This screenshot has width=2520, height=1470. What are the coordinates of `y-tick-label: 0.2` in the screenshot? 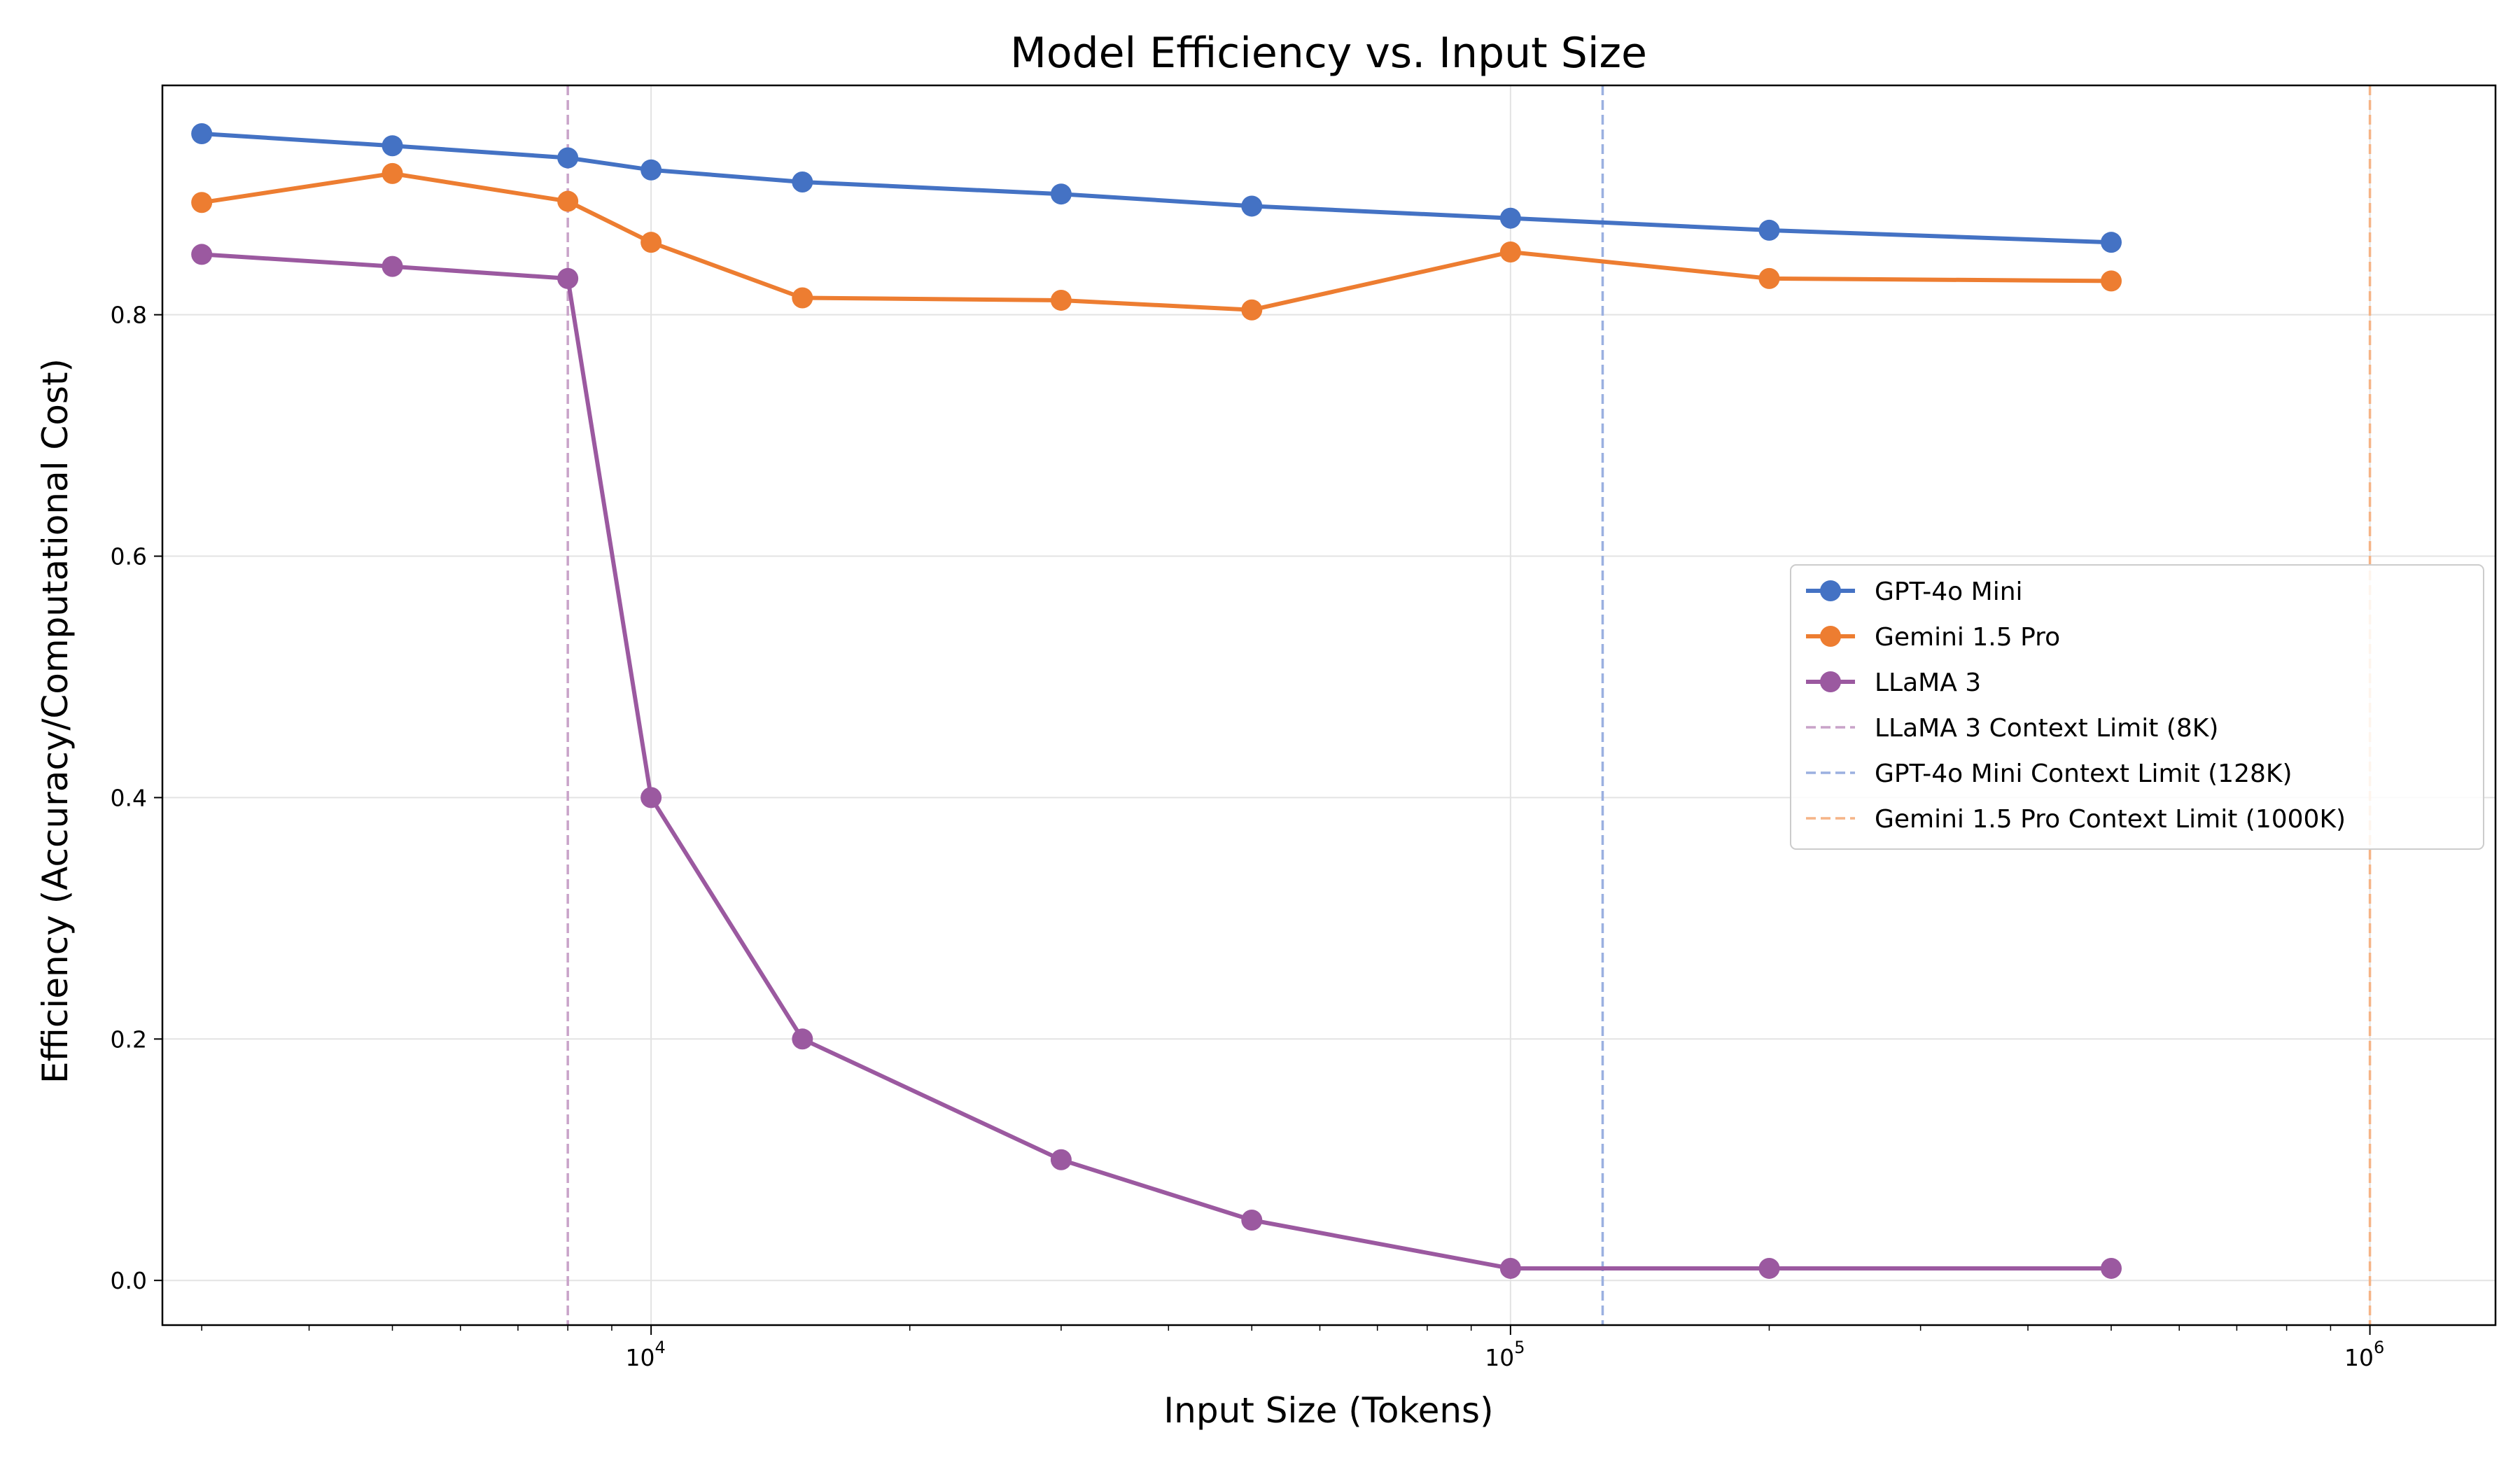 It's located at (129, 1039).